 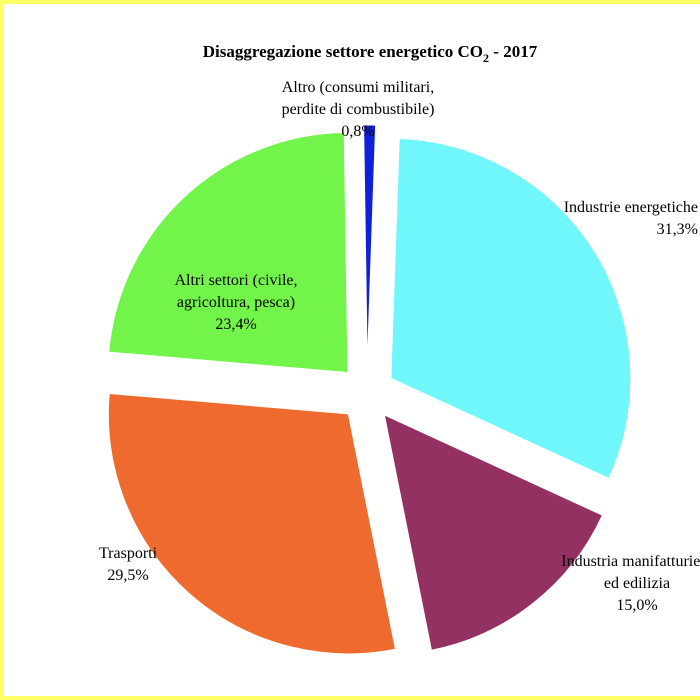 I want to click on slice-label-trasporti: Trasporti 29,5%, so click(x=128, y=564).